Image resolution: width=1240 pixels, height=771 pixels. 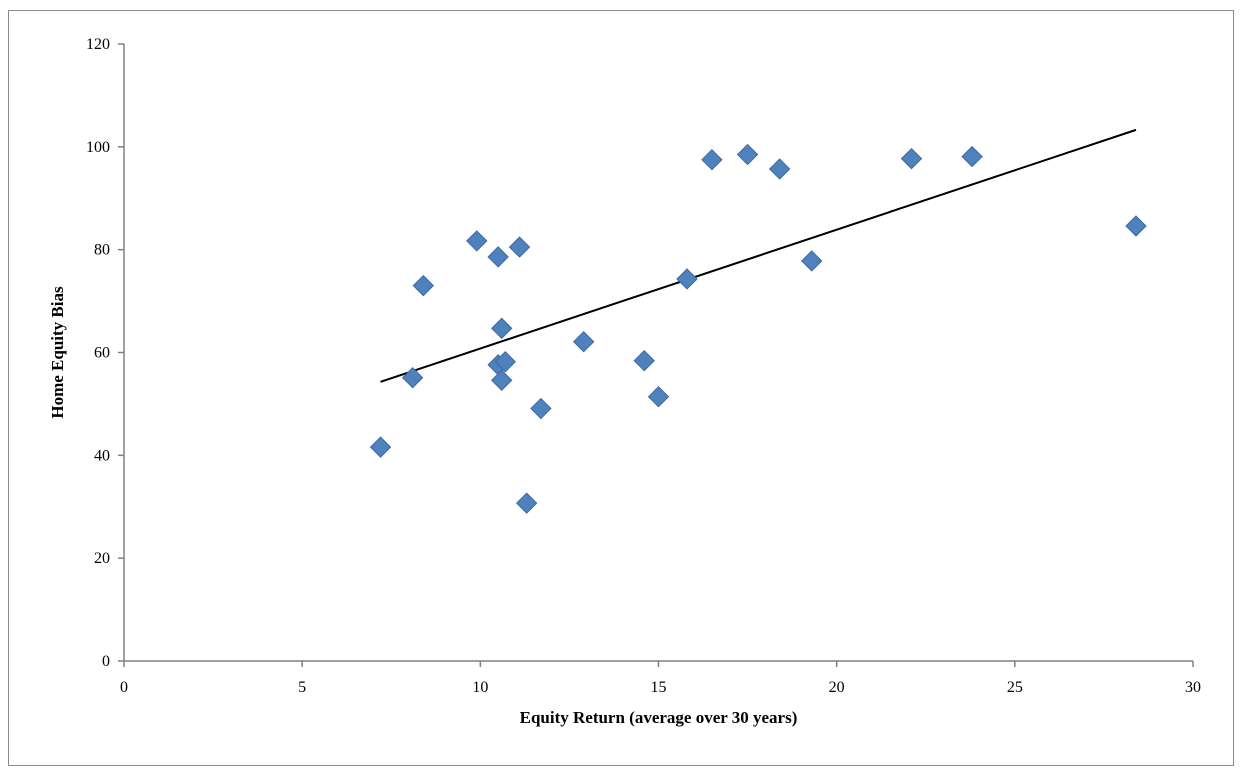 I want to click on y-axis-title: Home Equity Bias, so click(x=57, y=352).